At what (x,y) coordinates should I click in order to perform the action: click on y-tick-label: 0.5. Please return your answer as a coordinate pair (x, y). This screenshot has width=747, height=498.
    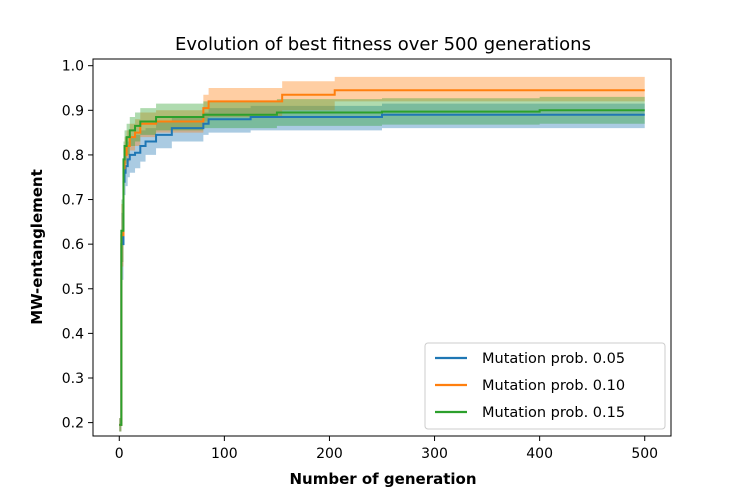
    Looking at the image, I should click on (73, 290).